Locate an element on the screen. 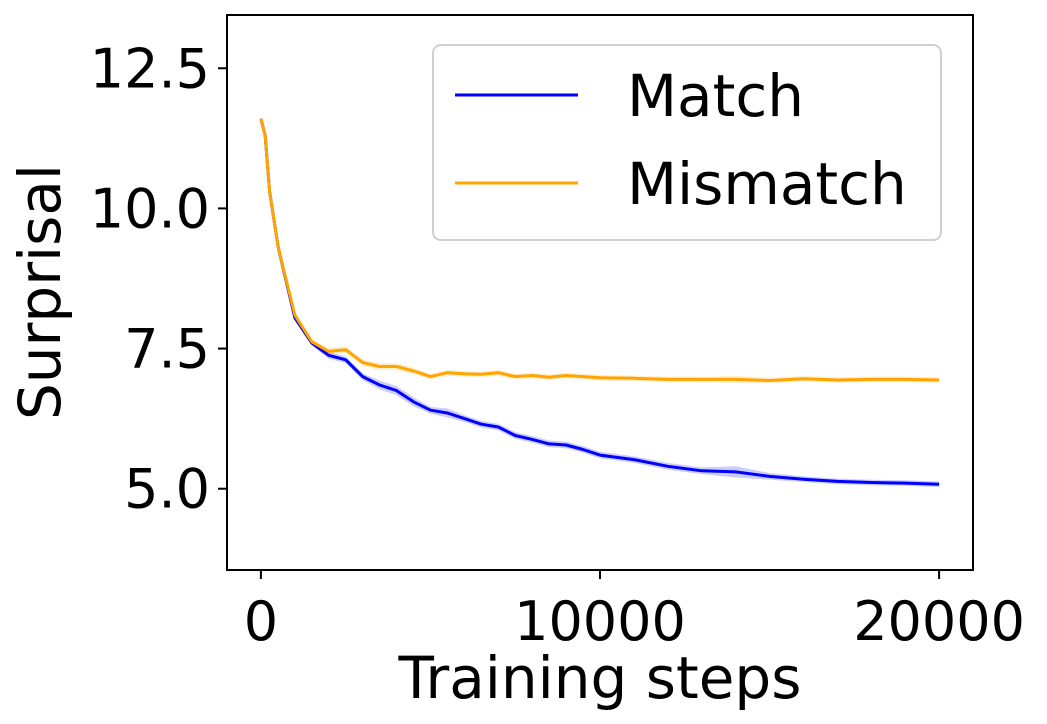  y-tick-label: 12.5 is located at coordinates (150, 68).